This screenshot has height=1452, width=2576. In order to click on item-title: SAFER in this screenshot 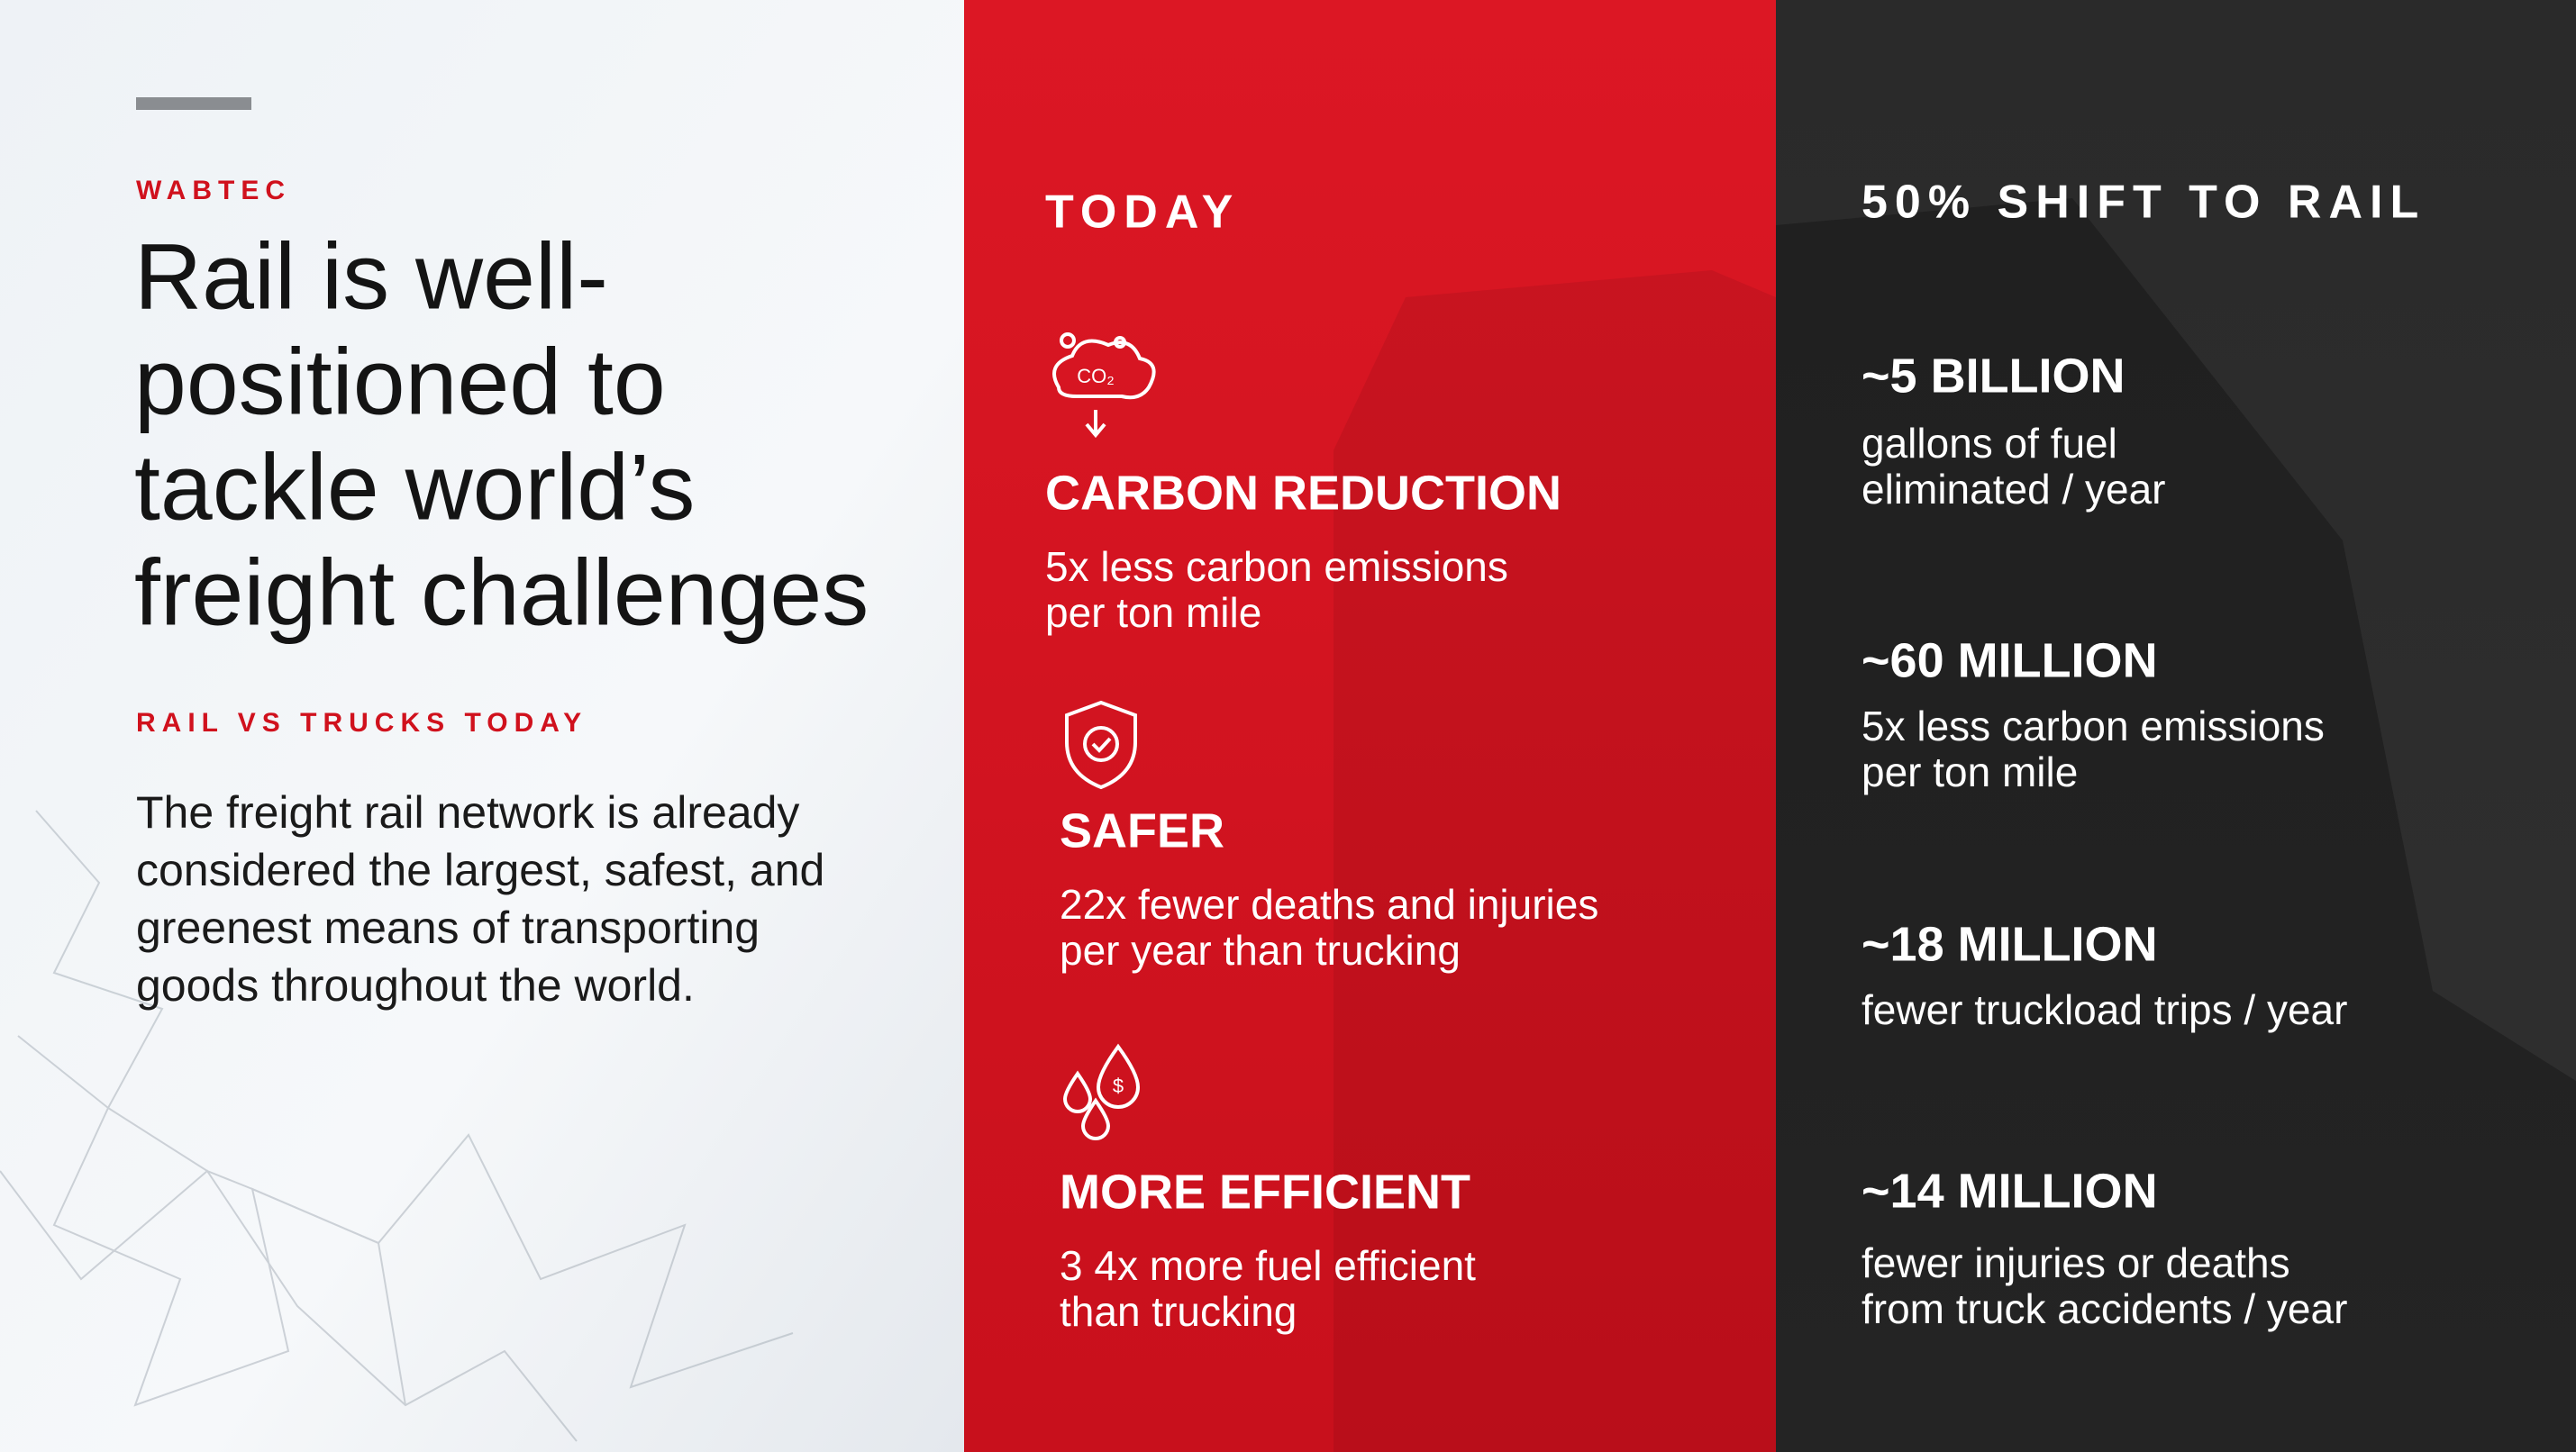, I will do `click(1142, 830)`.